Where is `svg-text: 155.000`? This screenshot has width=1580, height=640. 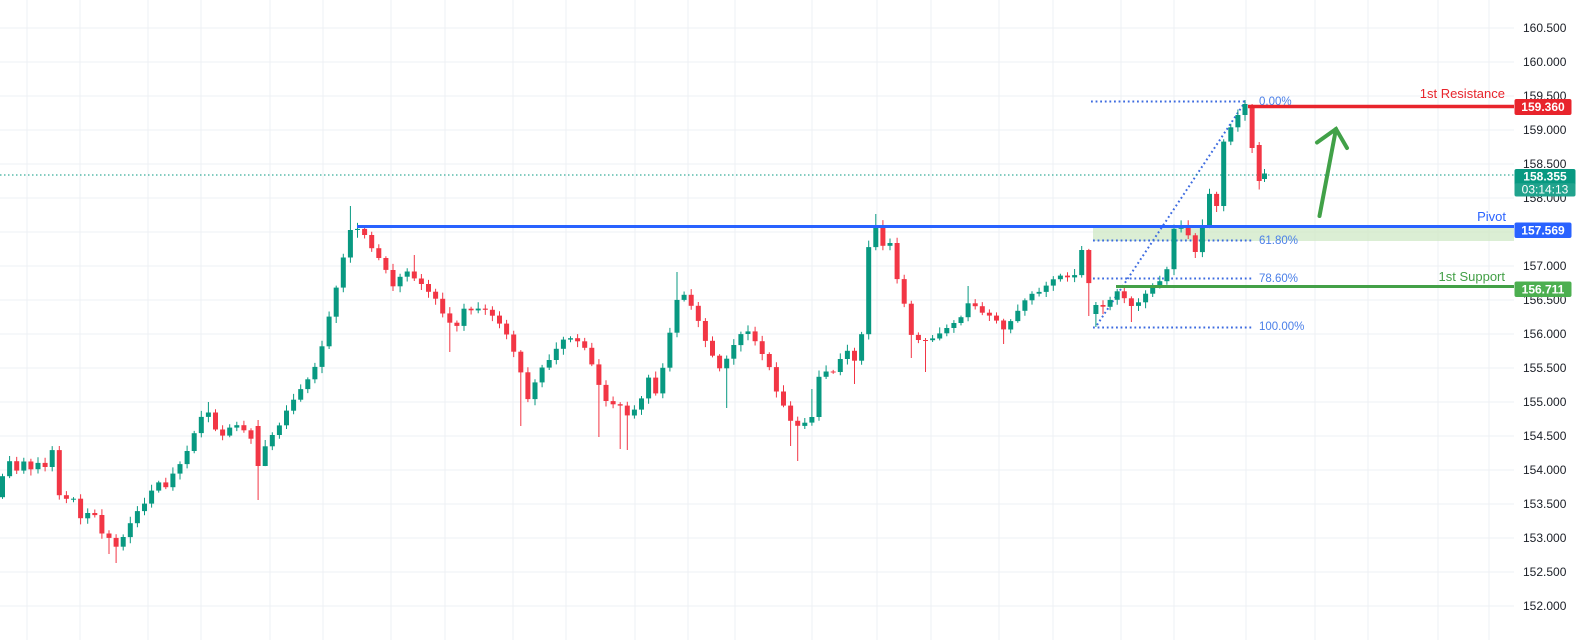 svg-text: 155.000 is located at coordinates (1545, 402).